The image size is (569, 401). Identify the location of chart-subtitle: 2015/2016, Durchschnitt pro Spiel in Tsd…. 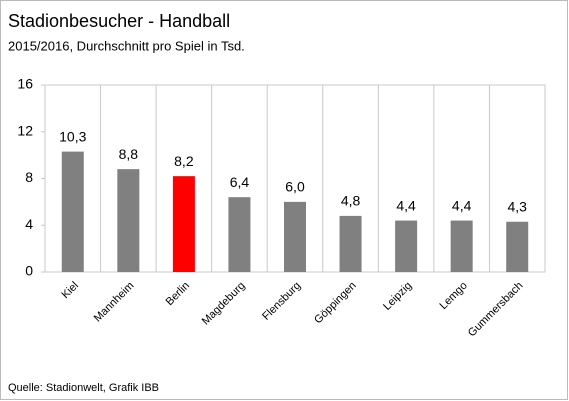
(126, 45).